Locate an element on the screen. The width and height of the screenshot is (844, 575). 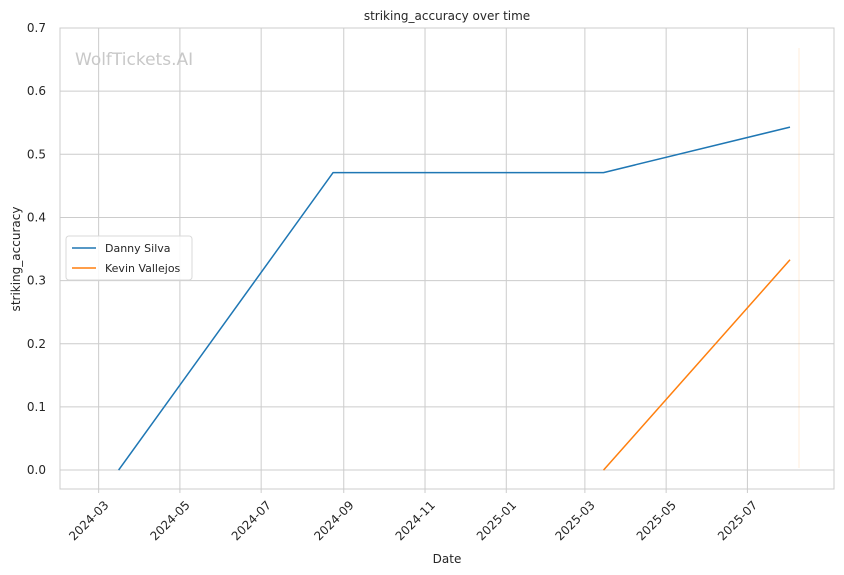
x-tick-label: 2024-07 is located at coordinates (251, 520).